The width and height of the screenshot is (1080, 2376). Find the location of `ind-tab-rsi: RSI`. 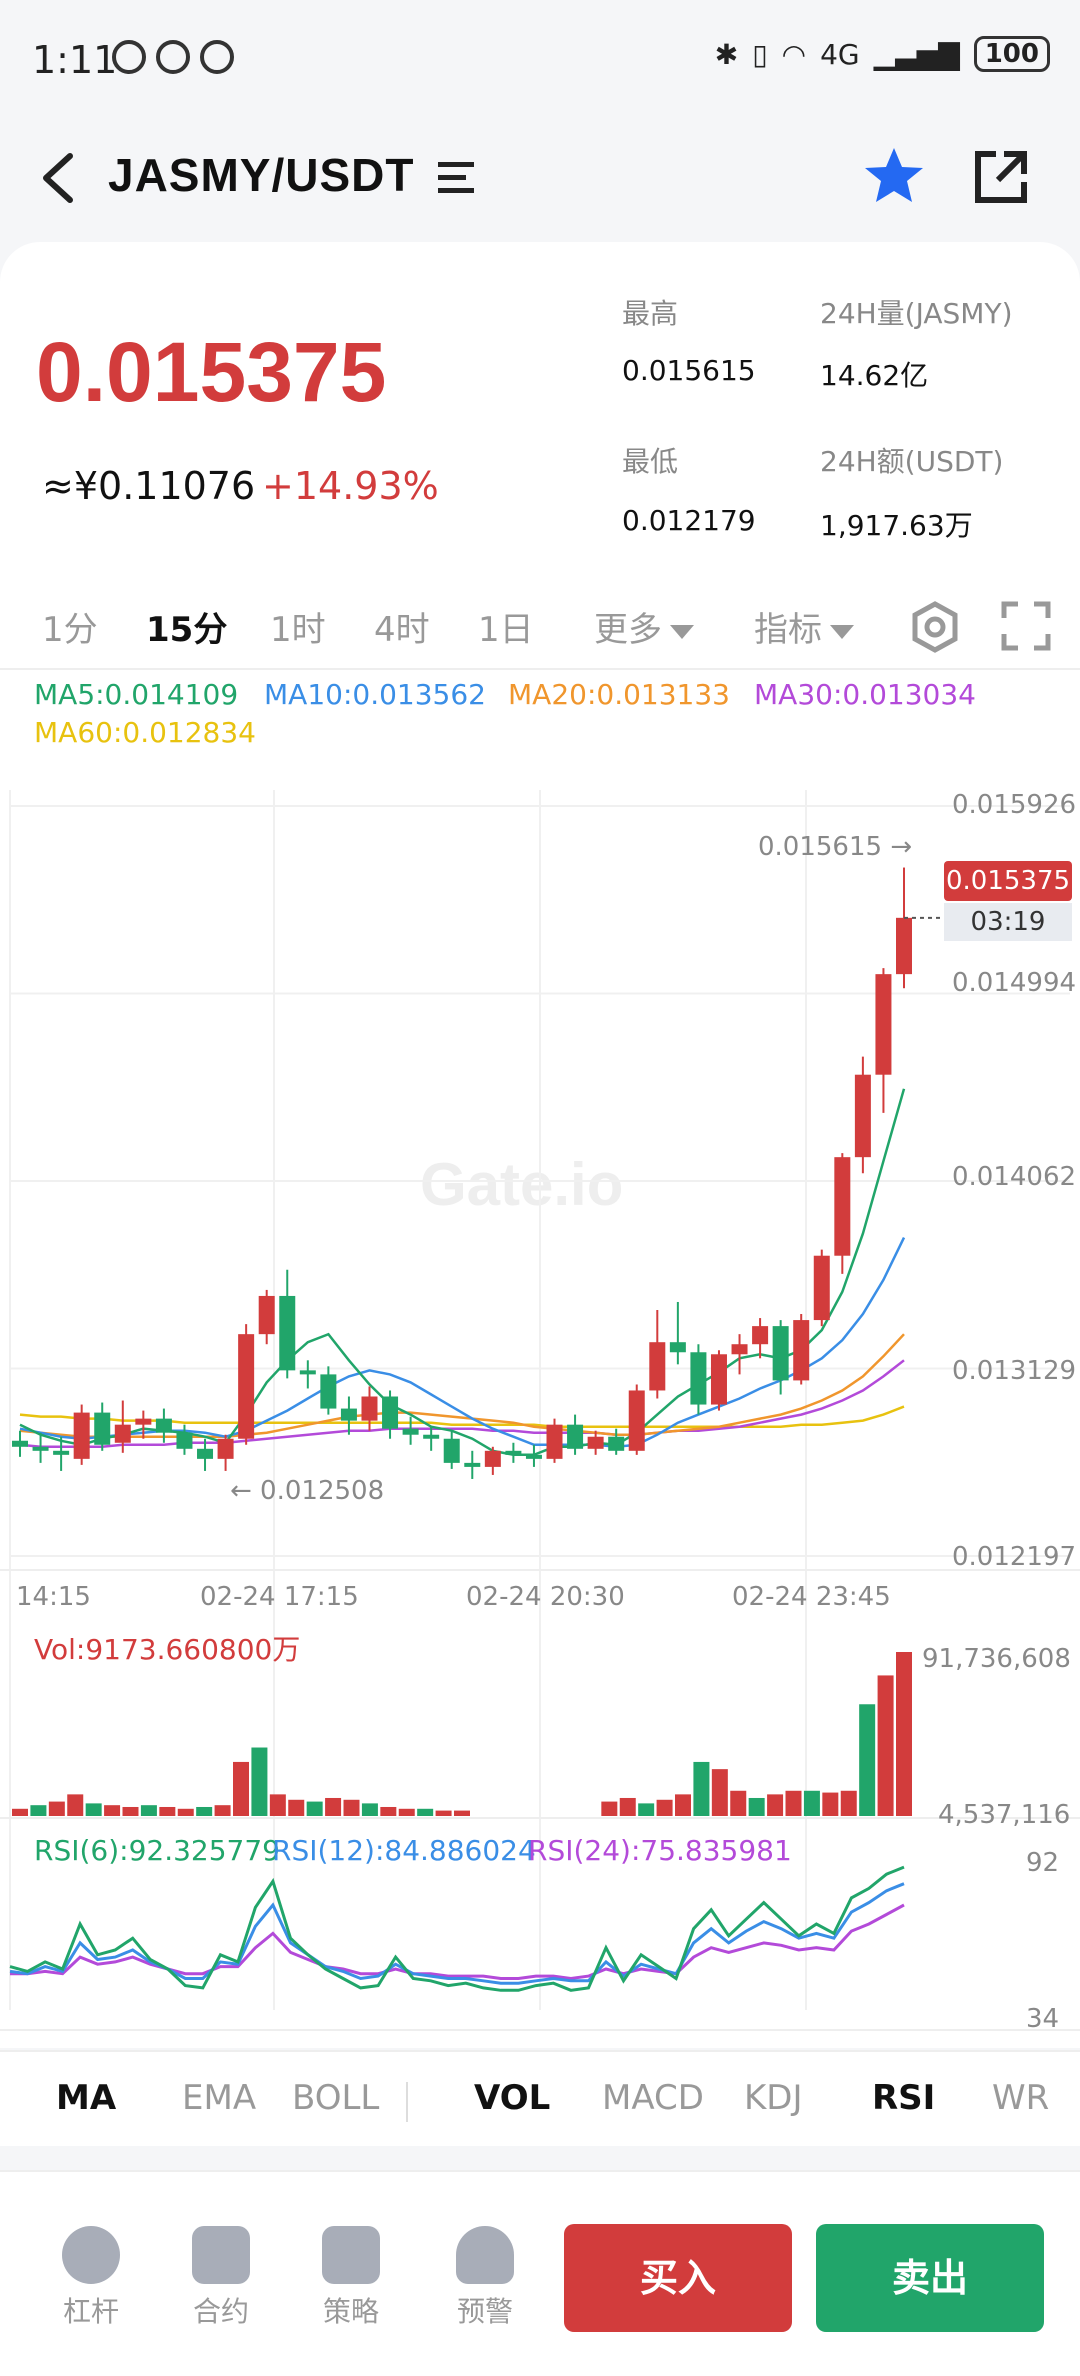

ind-tab-rsi: RSI is located at coordinates (904, 2098).